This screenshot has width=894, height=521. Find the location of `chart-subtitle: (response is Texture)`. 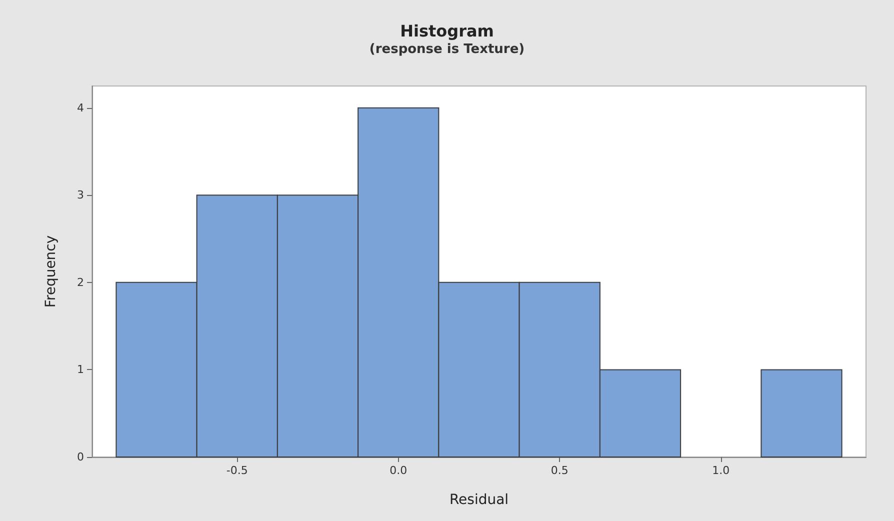

chart-subtitle: (response is Texture) is located at coordinates (447, 49).